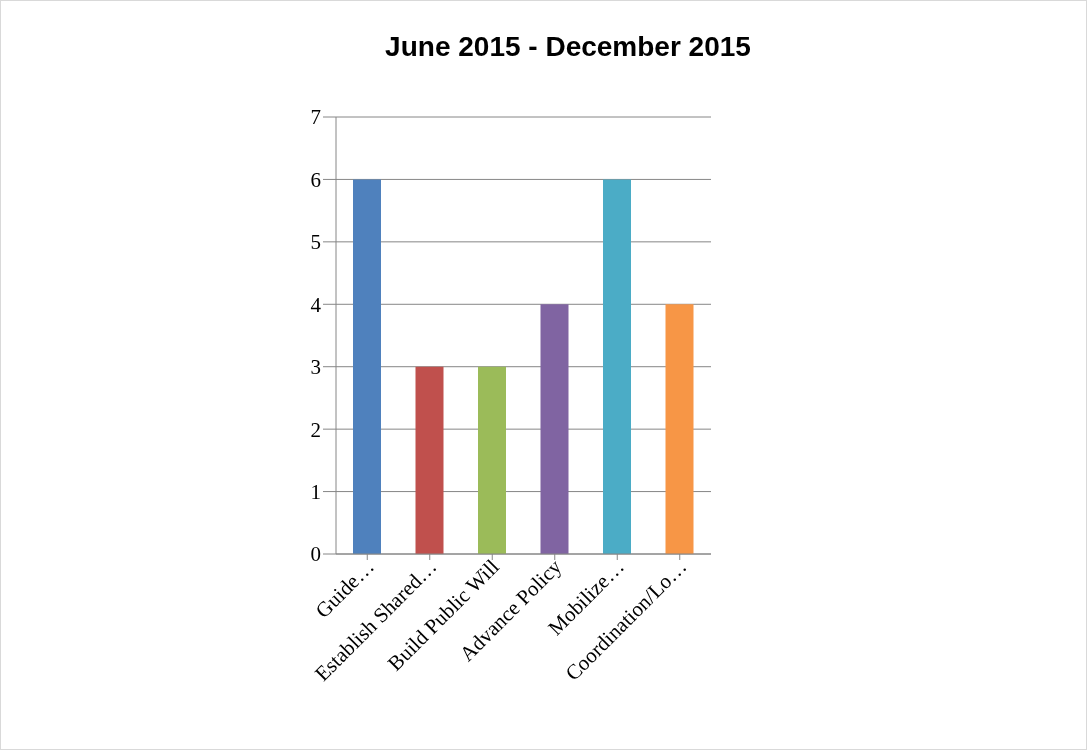 The image size is (1087, 750). I want to click on y-tick-label: 4, so click(316, 304).